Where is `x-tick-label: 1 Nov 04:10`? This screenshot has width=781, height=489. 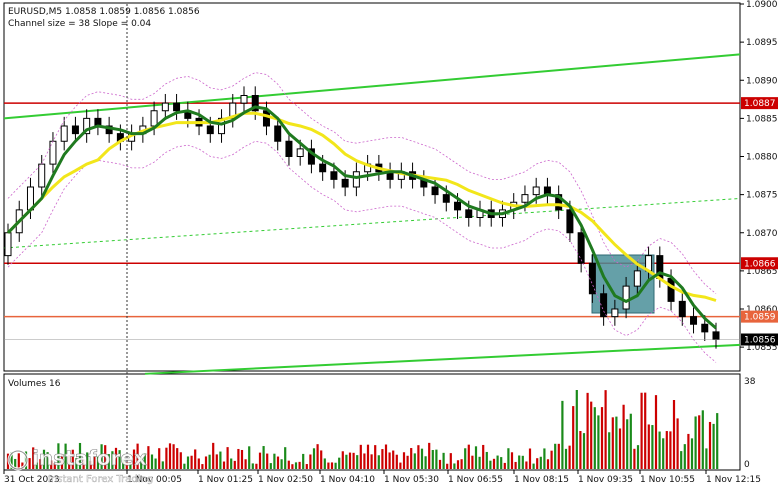
x-tick-label: 1 Nov 04:10 is located at coordinates (347, 480).